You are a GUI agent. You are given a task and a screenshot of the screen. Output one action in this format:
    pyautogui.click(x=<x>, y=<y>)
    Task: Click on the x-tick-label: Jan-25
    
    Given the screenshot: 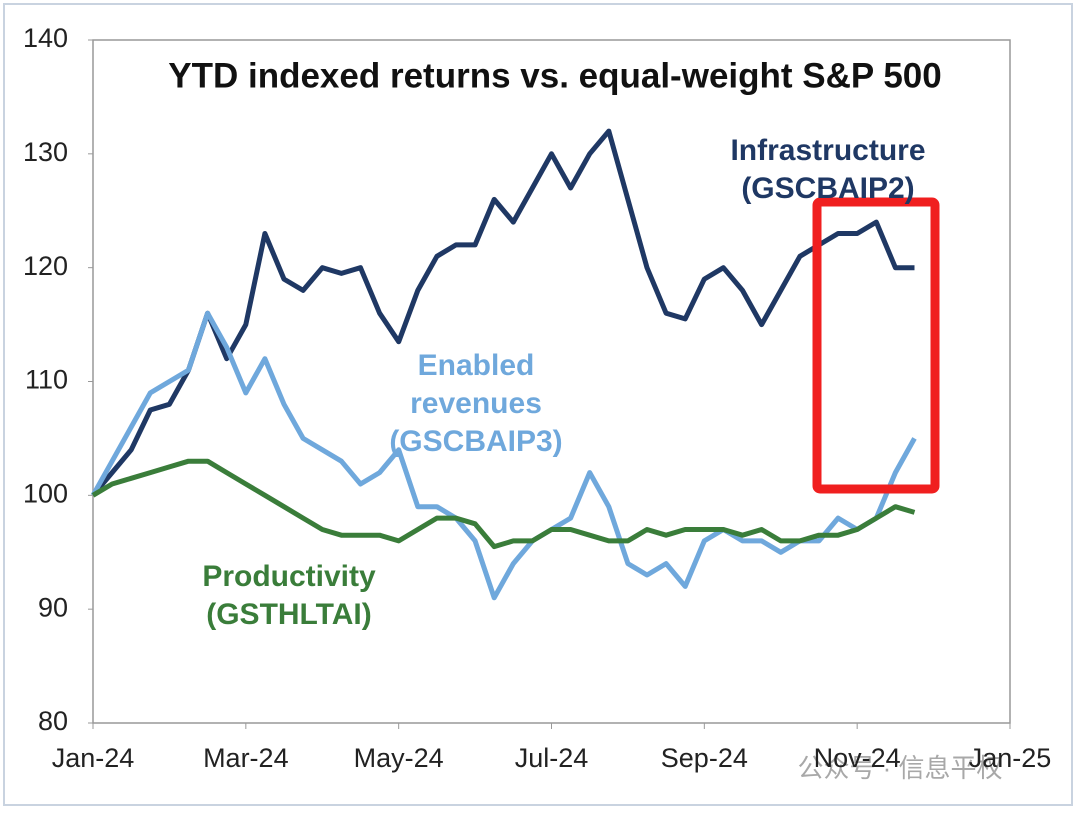 What is the action you would take?
    pyautogui.click(x=1010, y=758)
    